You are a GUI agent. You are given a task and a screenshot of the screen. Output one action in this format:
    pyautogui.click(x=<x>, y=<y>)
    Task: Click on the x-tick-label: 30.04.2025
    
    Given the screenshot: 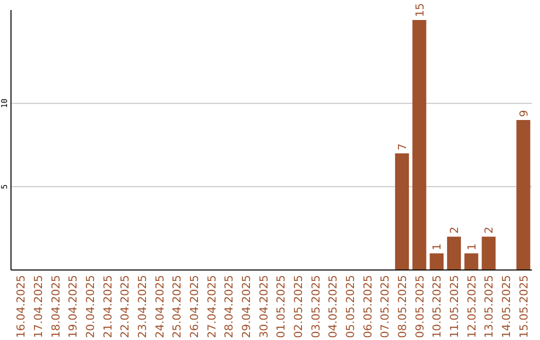 What is the action you would take?
    pyautogui.click(x=263, y=306)
    